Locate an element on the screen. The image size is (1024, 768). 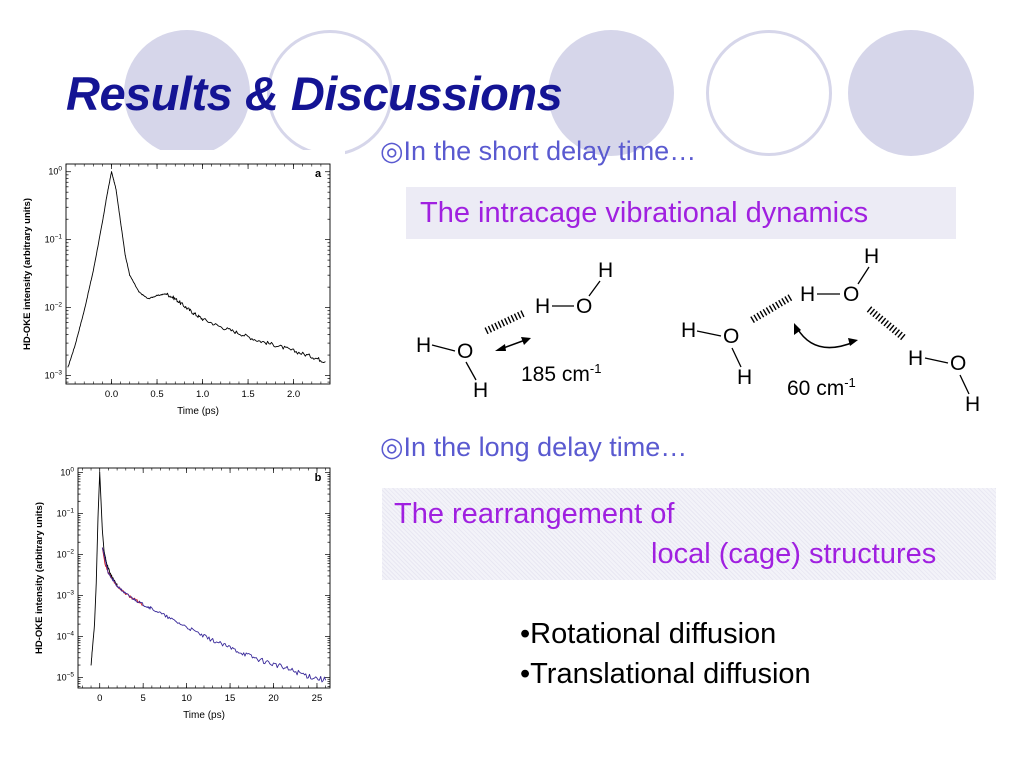
wavenumber-185: 185 cm-1 is located at coordinates (561, 373).